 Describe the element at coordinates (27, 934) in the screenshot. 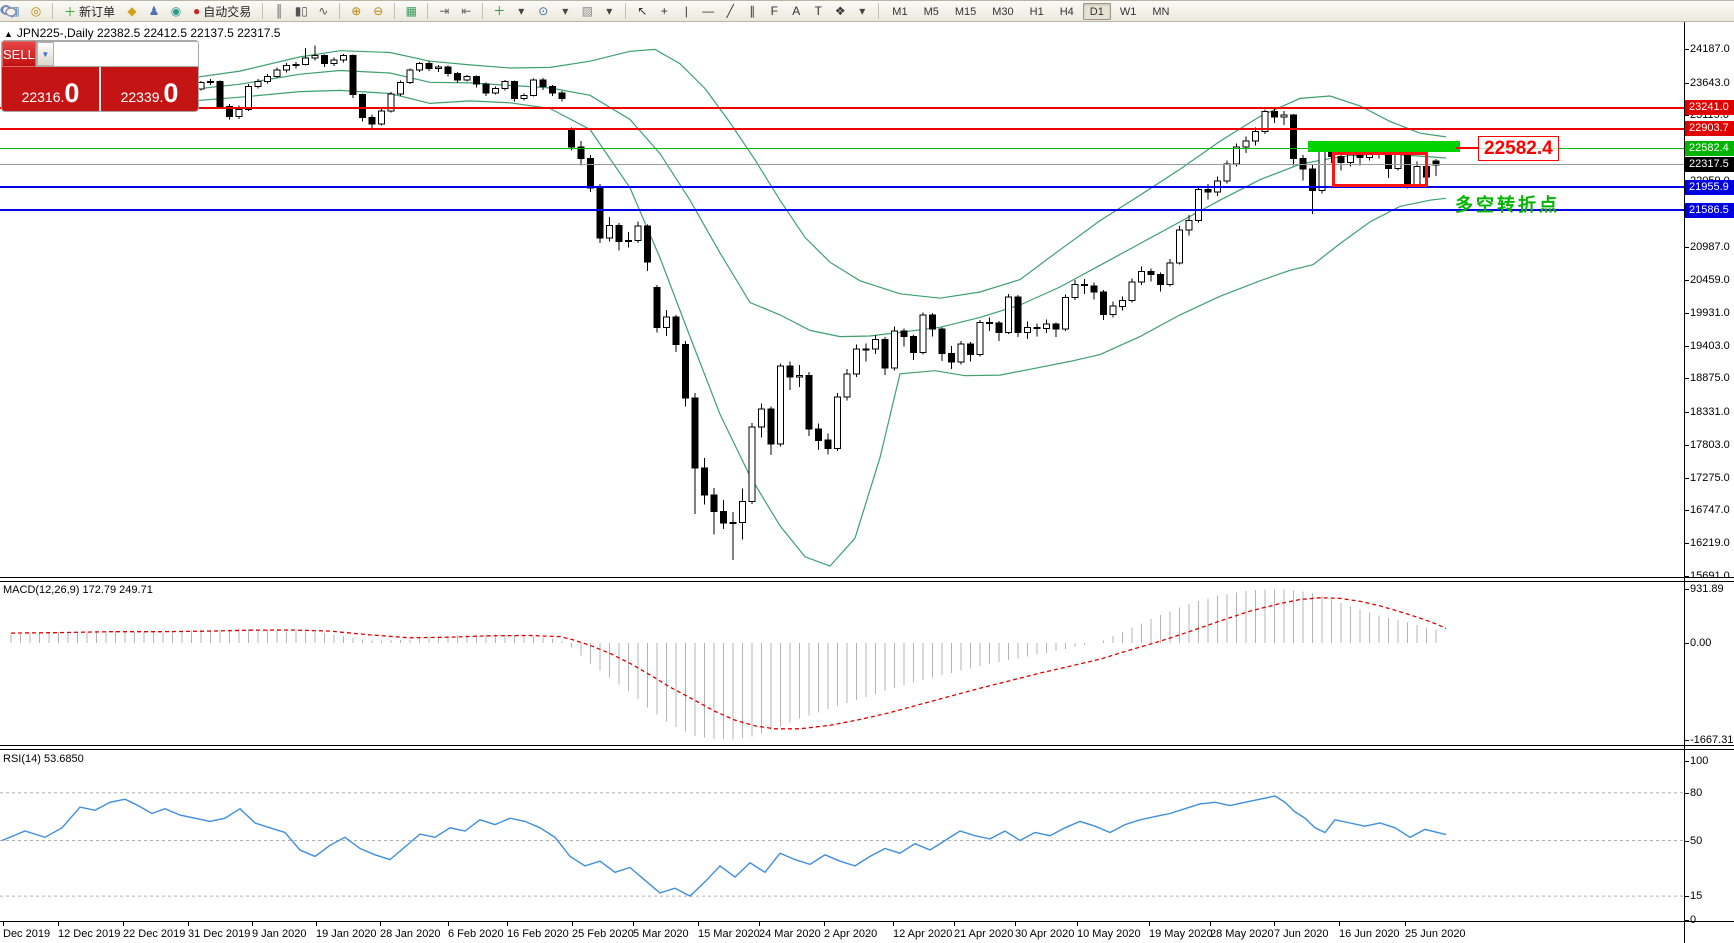

I see `date-label: Dec 2019` at that location.